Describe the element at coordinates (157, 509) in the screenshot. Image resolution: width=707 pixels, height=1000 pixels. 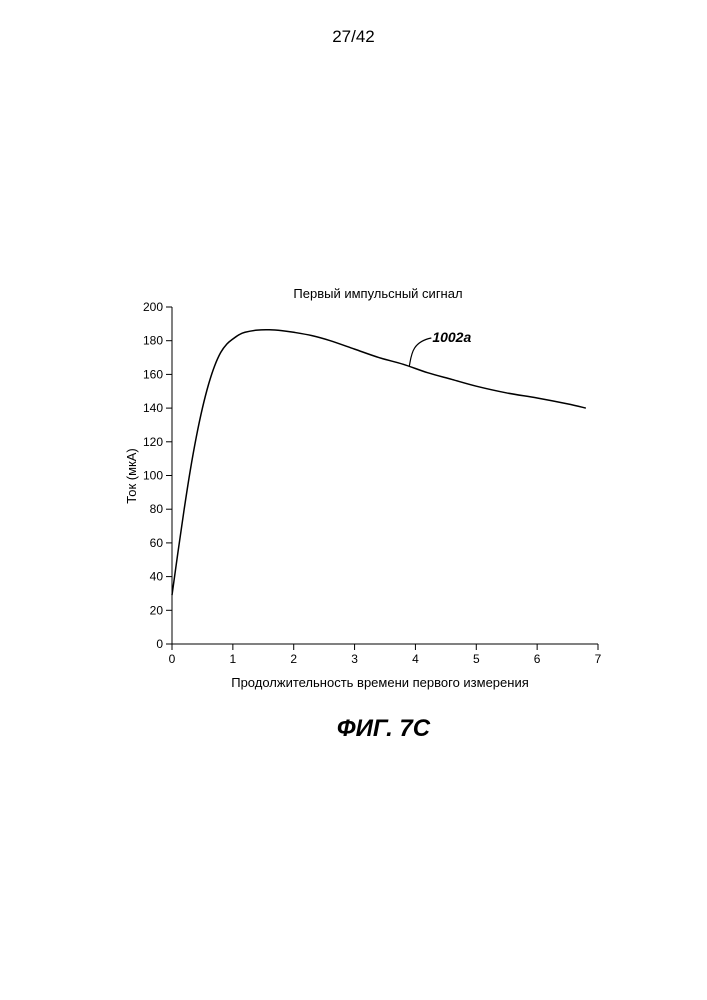
I see `y-tick-label: 80` at that location.